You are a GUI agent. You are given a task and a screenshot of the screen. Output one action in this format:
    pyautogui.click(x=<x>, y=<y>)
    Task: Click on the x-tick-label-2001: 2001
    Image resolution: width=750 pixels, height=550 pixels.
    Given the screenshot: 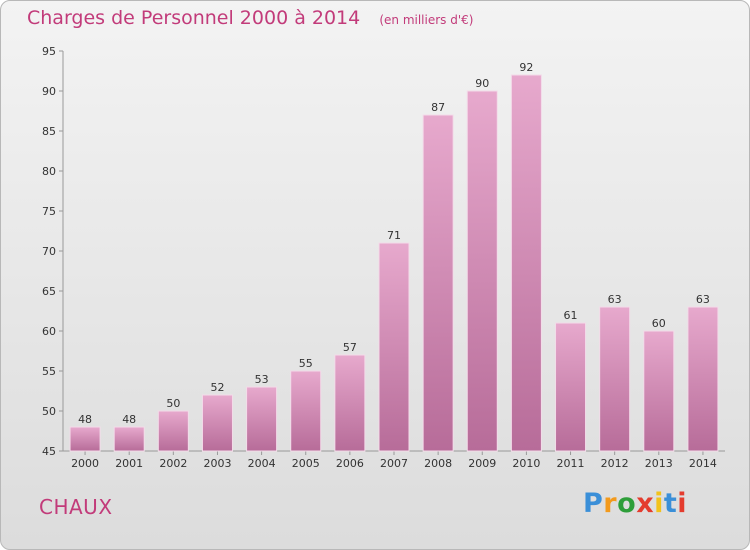 What is the action you would take?
    pyautogui.click(x=129, y=463)
    